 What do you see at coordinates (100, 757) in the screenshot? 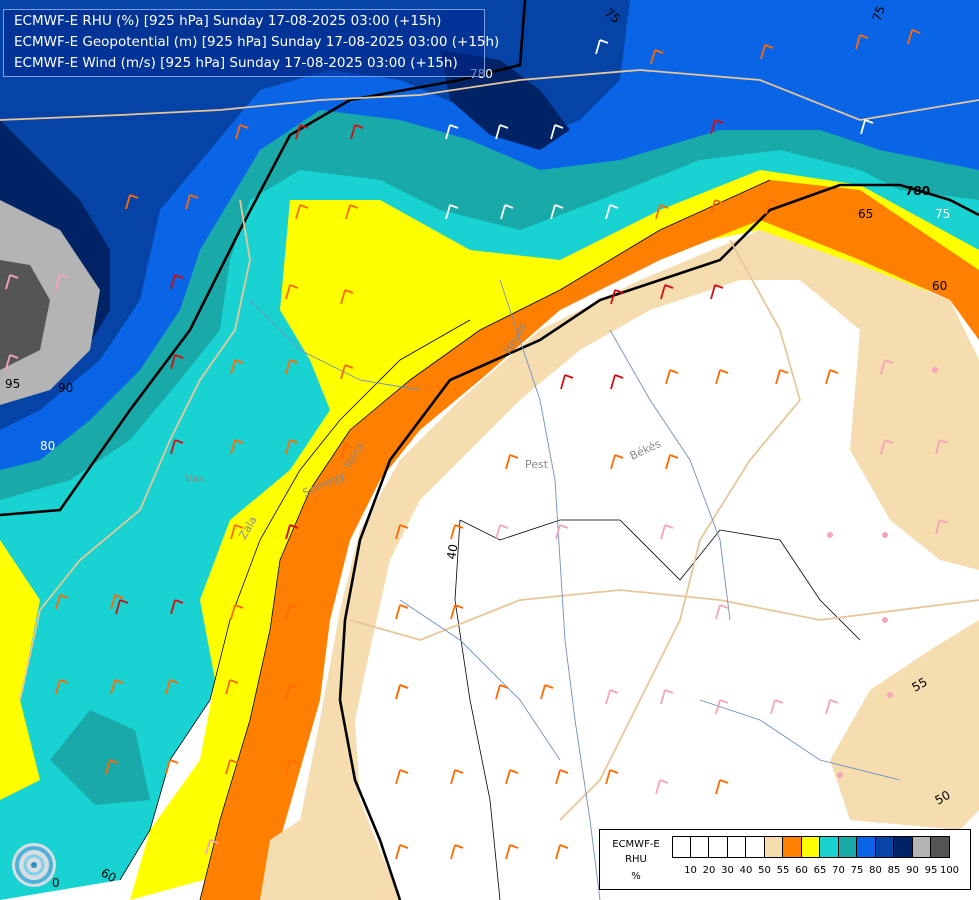
I see `rh-75-south-patch` at bounding box center [100, 757].